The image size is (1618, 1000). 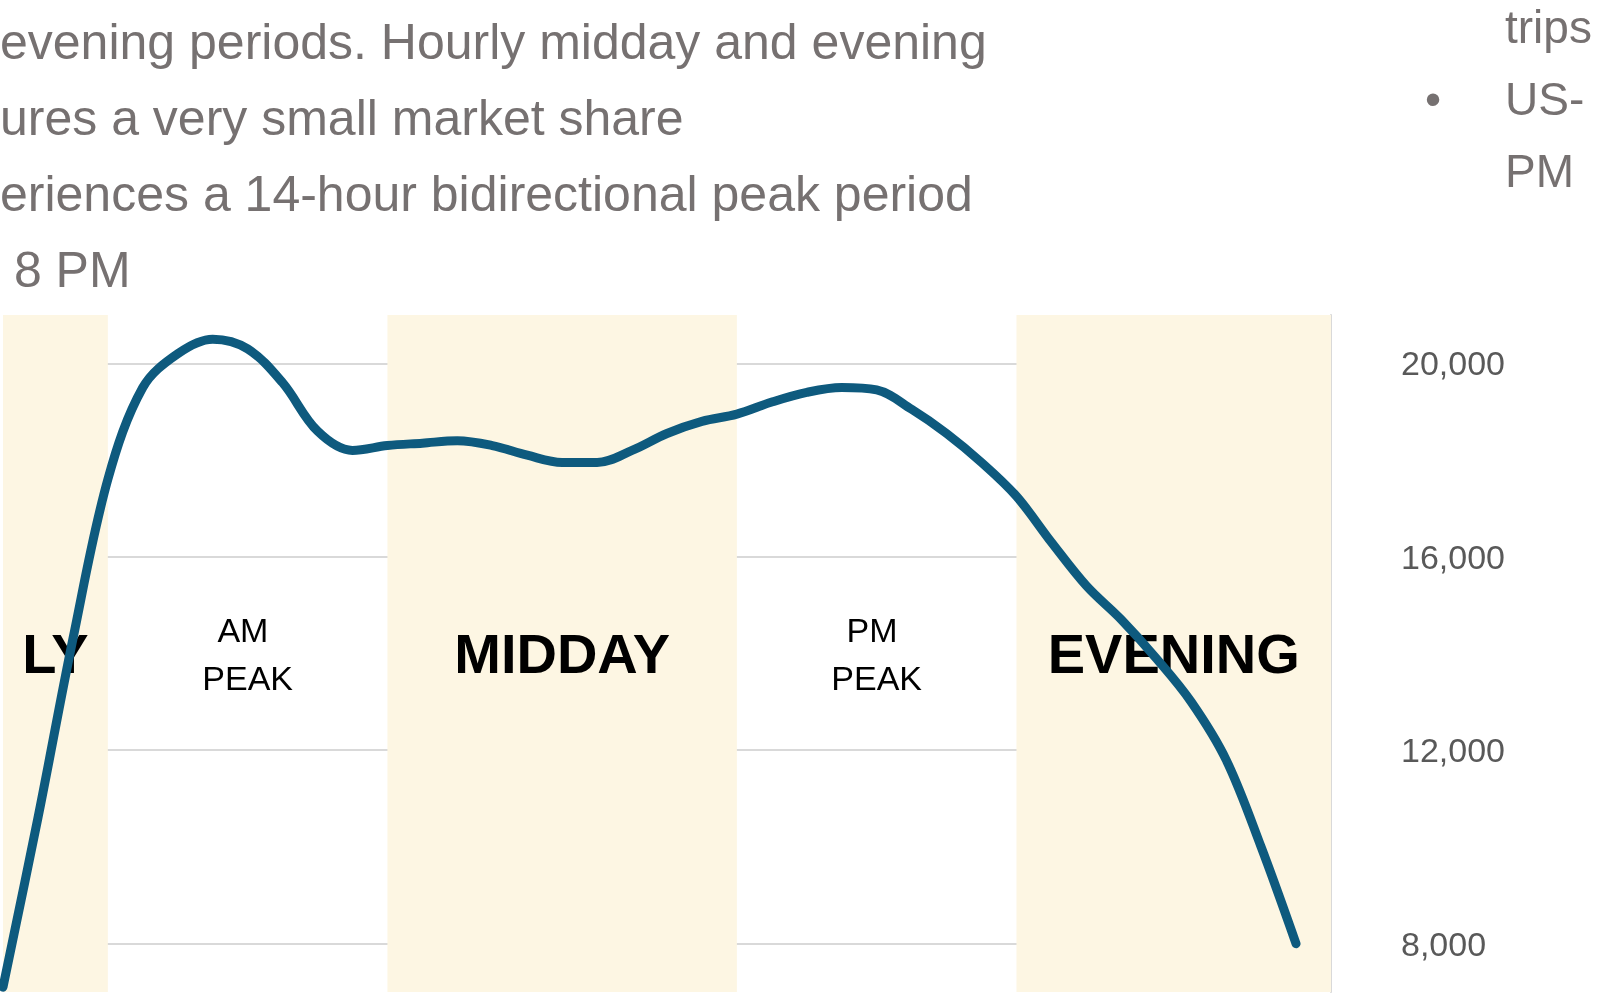 What do you see at coordinates (1453, 556) in the screenshot?
I see `y-tick-label: 16,000` at bounding box center [1453, 556].